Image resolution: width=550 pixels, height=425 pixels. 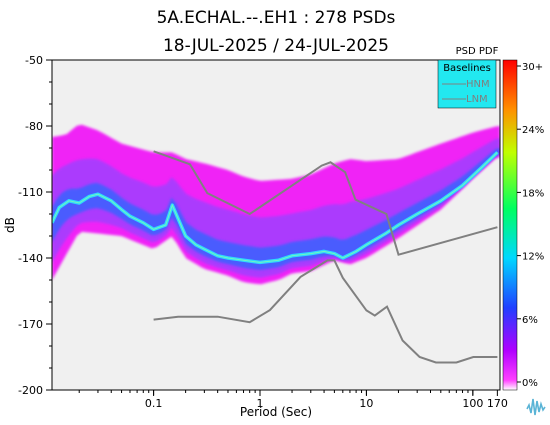 What do you see at coordinates (472, 403) in the screenshot?
I see `x-tick-label: 100` at bounding box center [472, 403].